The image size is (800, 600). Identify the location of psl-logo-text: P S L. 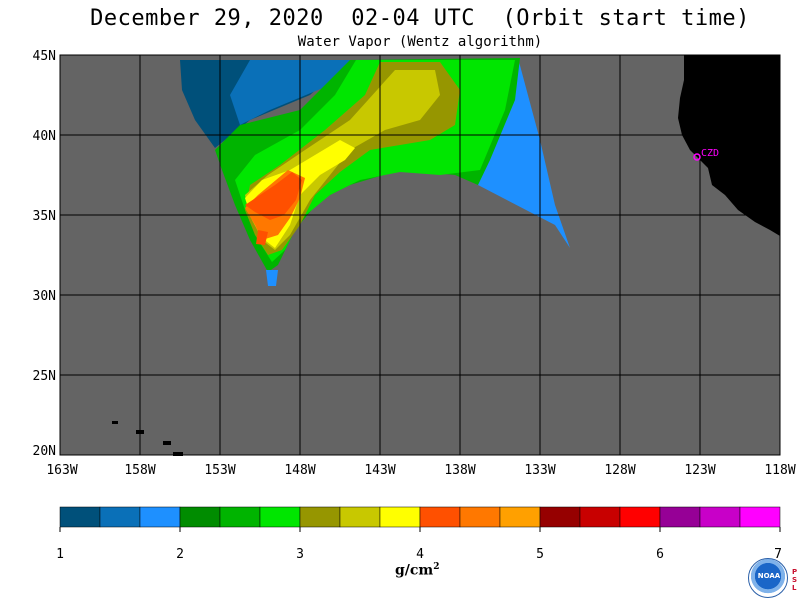
(795, 580).